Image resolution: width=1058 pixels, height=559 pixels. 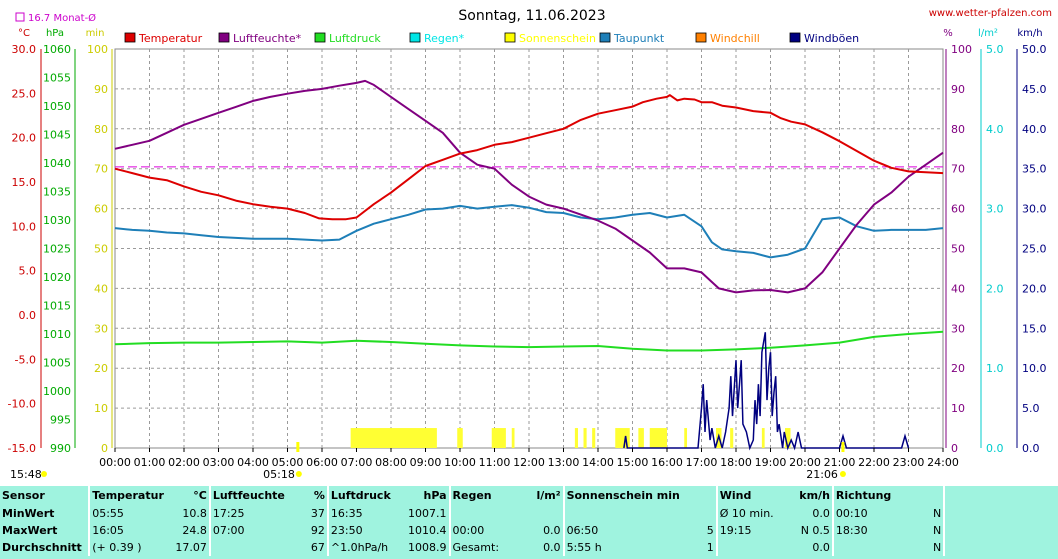 I want to click on axis-tick-label-rain: 2.0, so click(x=995, y=288).